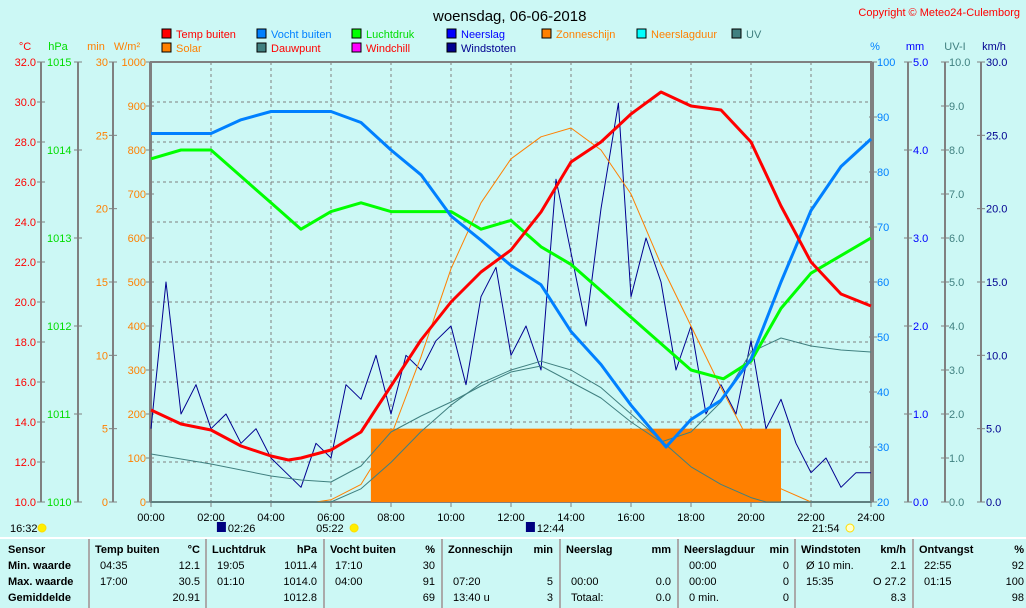  What do you see at coordinates (785, 582) in the screenshot?
I see `cell-value: 0` at bounding box center [785, 582].